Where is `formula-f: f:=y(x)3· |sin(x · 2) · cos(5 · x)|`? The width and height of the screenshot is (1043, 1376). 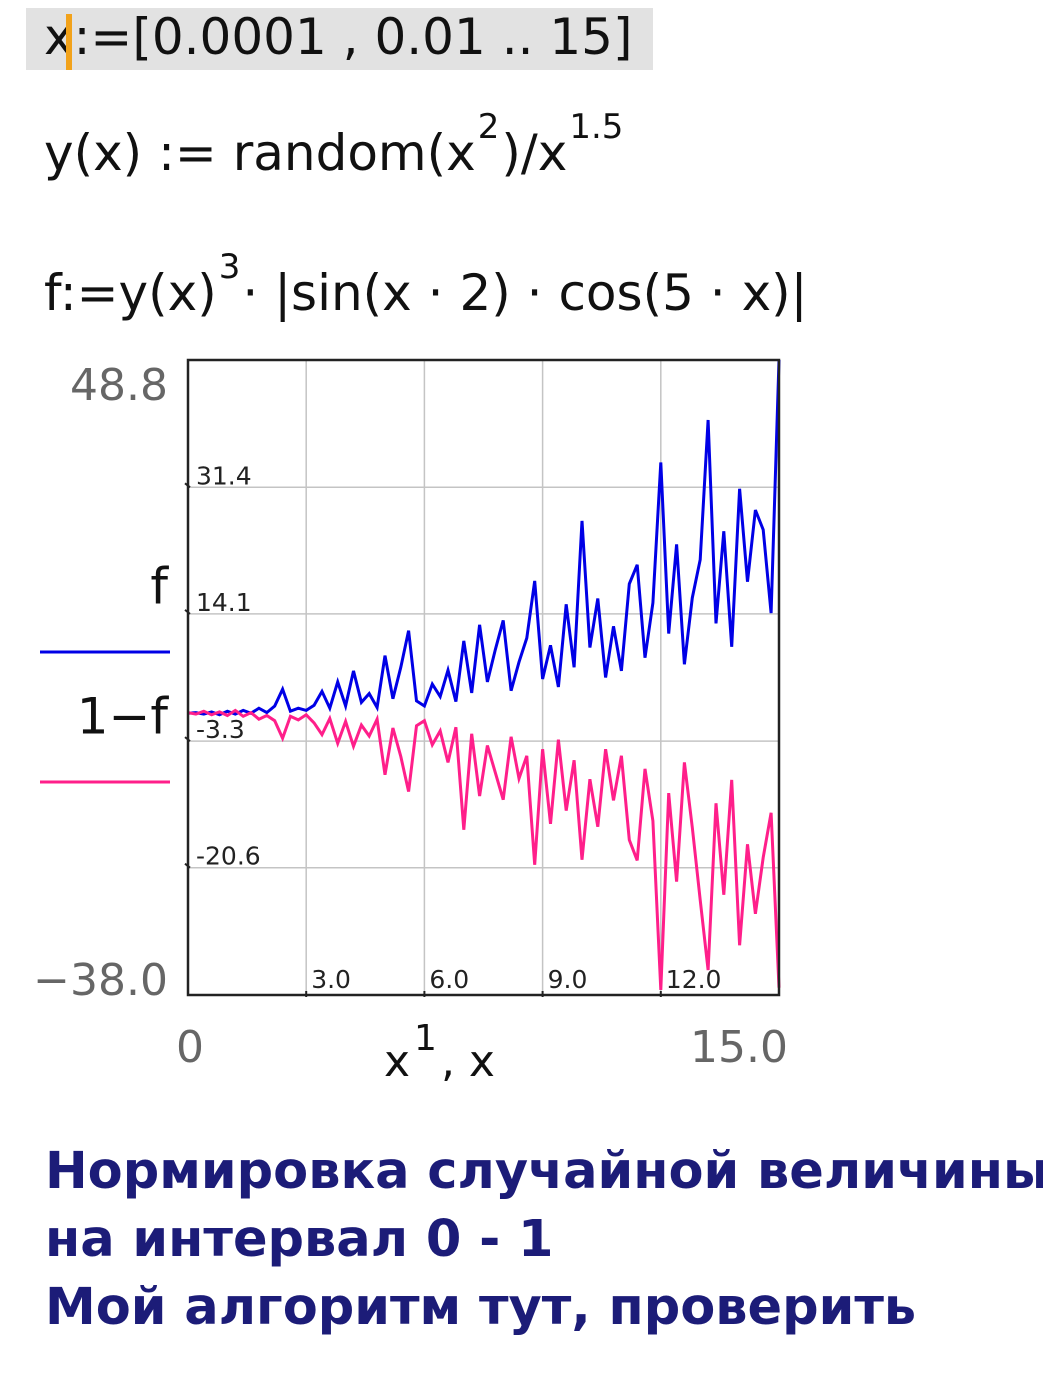 formula-f: f:=y(x)3· |sin(x · 2) · cos(5 · x)| is located at coordinates (426, 284).